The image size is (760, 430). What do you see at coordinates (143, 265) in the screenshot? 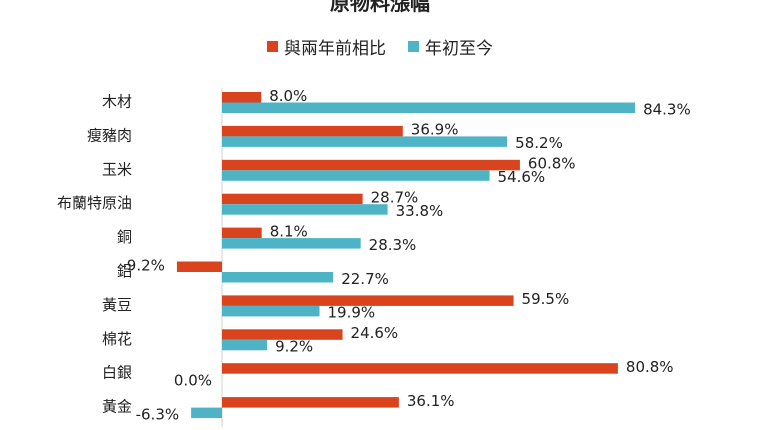
I see `data-label-series-1: -9.2%` at bounding box center [143, 265].